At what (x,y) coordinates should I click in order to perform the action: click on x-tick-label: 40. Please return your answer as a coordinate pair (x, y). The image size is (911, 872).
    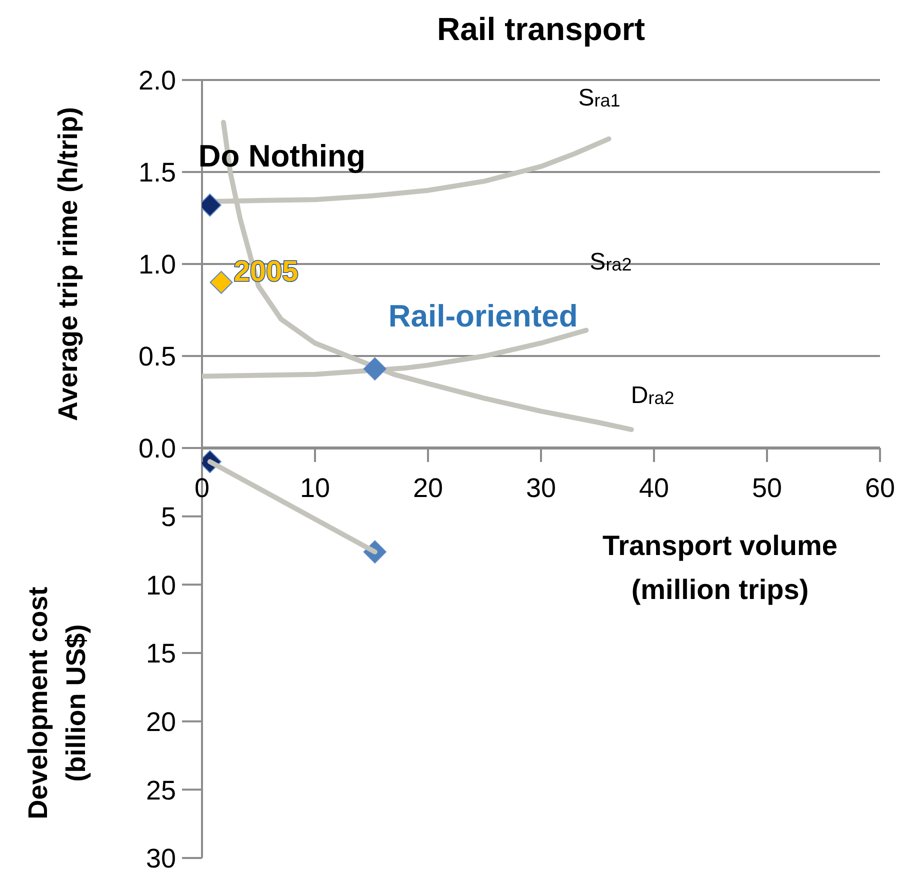
    Looking at the image, I should click on (654, 488).